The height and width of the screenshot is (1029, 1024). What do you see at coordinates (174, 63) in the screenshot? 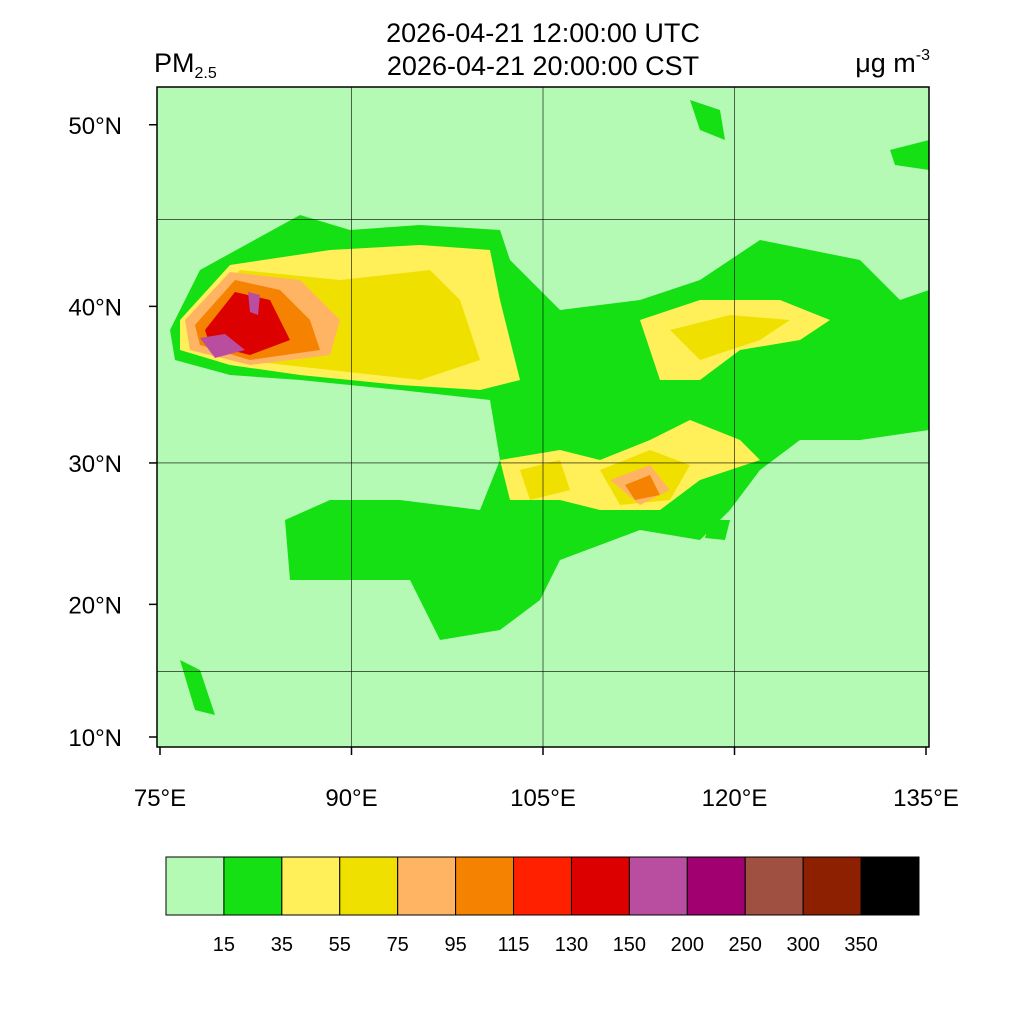
I see `variable: PM` at bounding box center [174, 63].